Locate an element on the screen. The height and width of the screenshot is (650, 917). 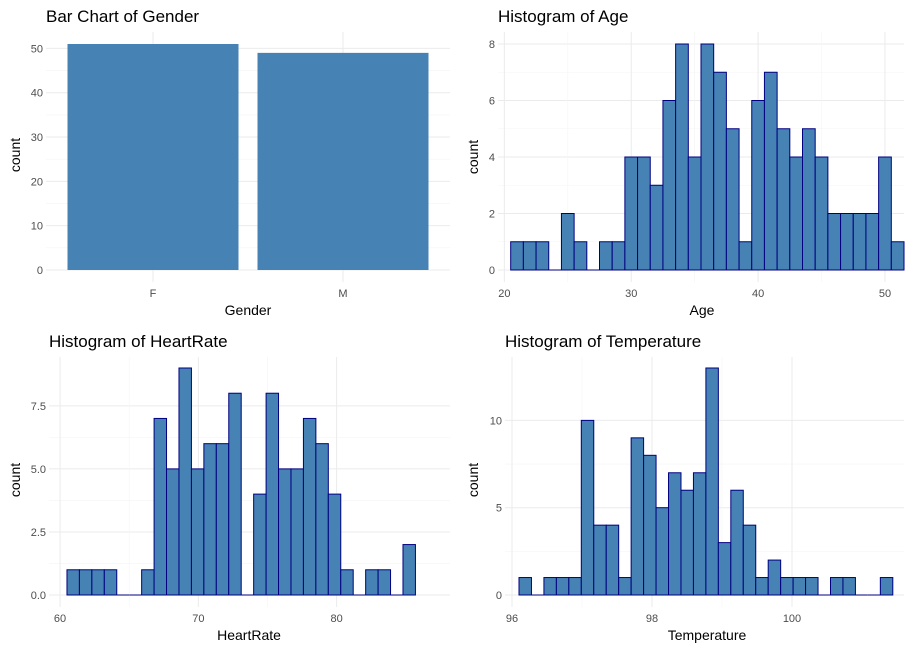
y-tick-label: 30 is located at coordinates (37, 138).